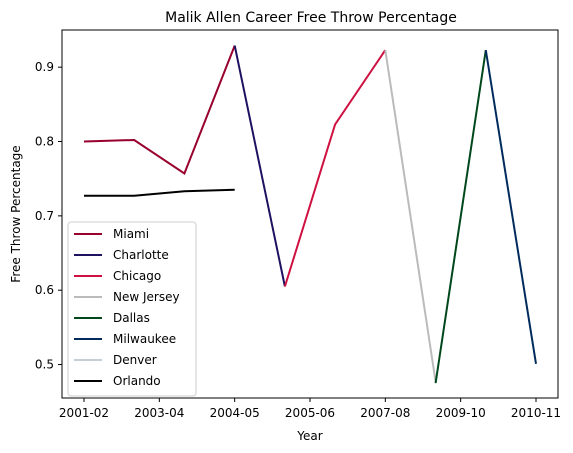 Image resolution: width=573 pixels, height=453 pixels. Describe the element at coordinates (460, 216) in the screenshot. I see `series-line-dallas` at that location.